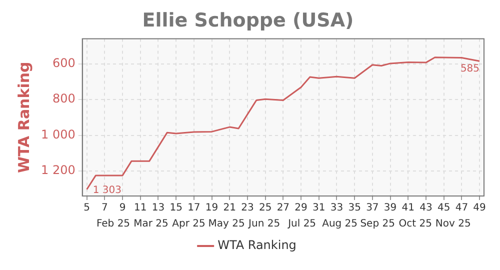 The width and height of the screenshot is (500, 270). I want to click on x-tick-label: 9, so click(122, 208).